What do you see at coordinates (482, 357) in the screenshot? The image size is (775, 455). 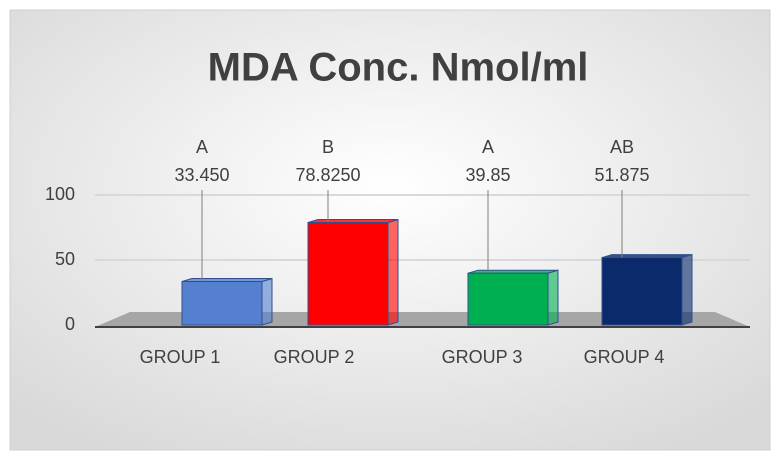 I see `x-tick-label: GROUP 3` at bounding box center [482, 357].